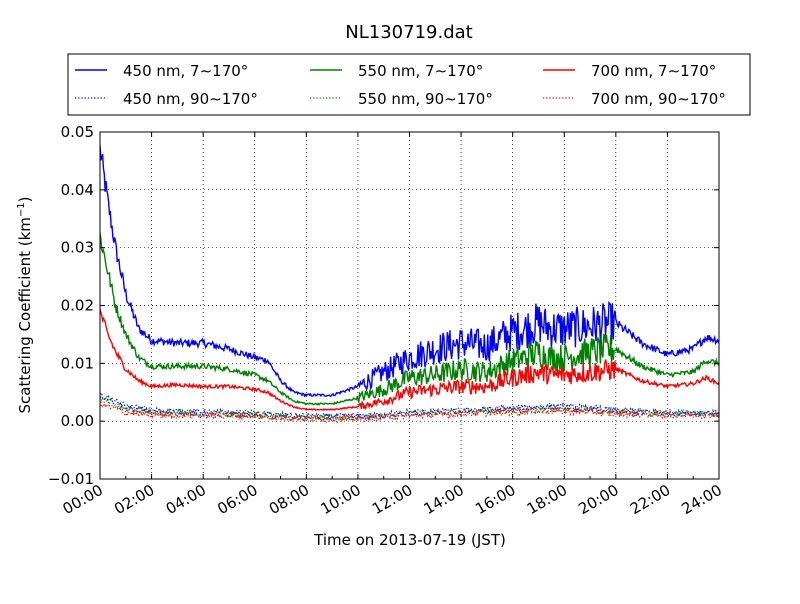 Image resolution: width=800 pixels, height=604 pixels. I want to click on legend-label: 450 nm, 90∼170°, so click(190, 99).